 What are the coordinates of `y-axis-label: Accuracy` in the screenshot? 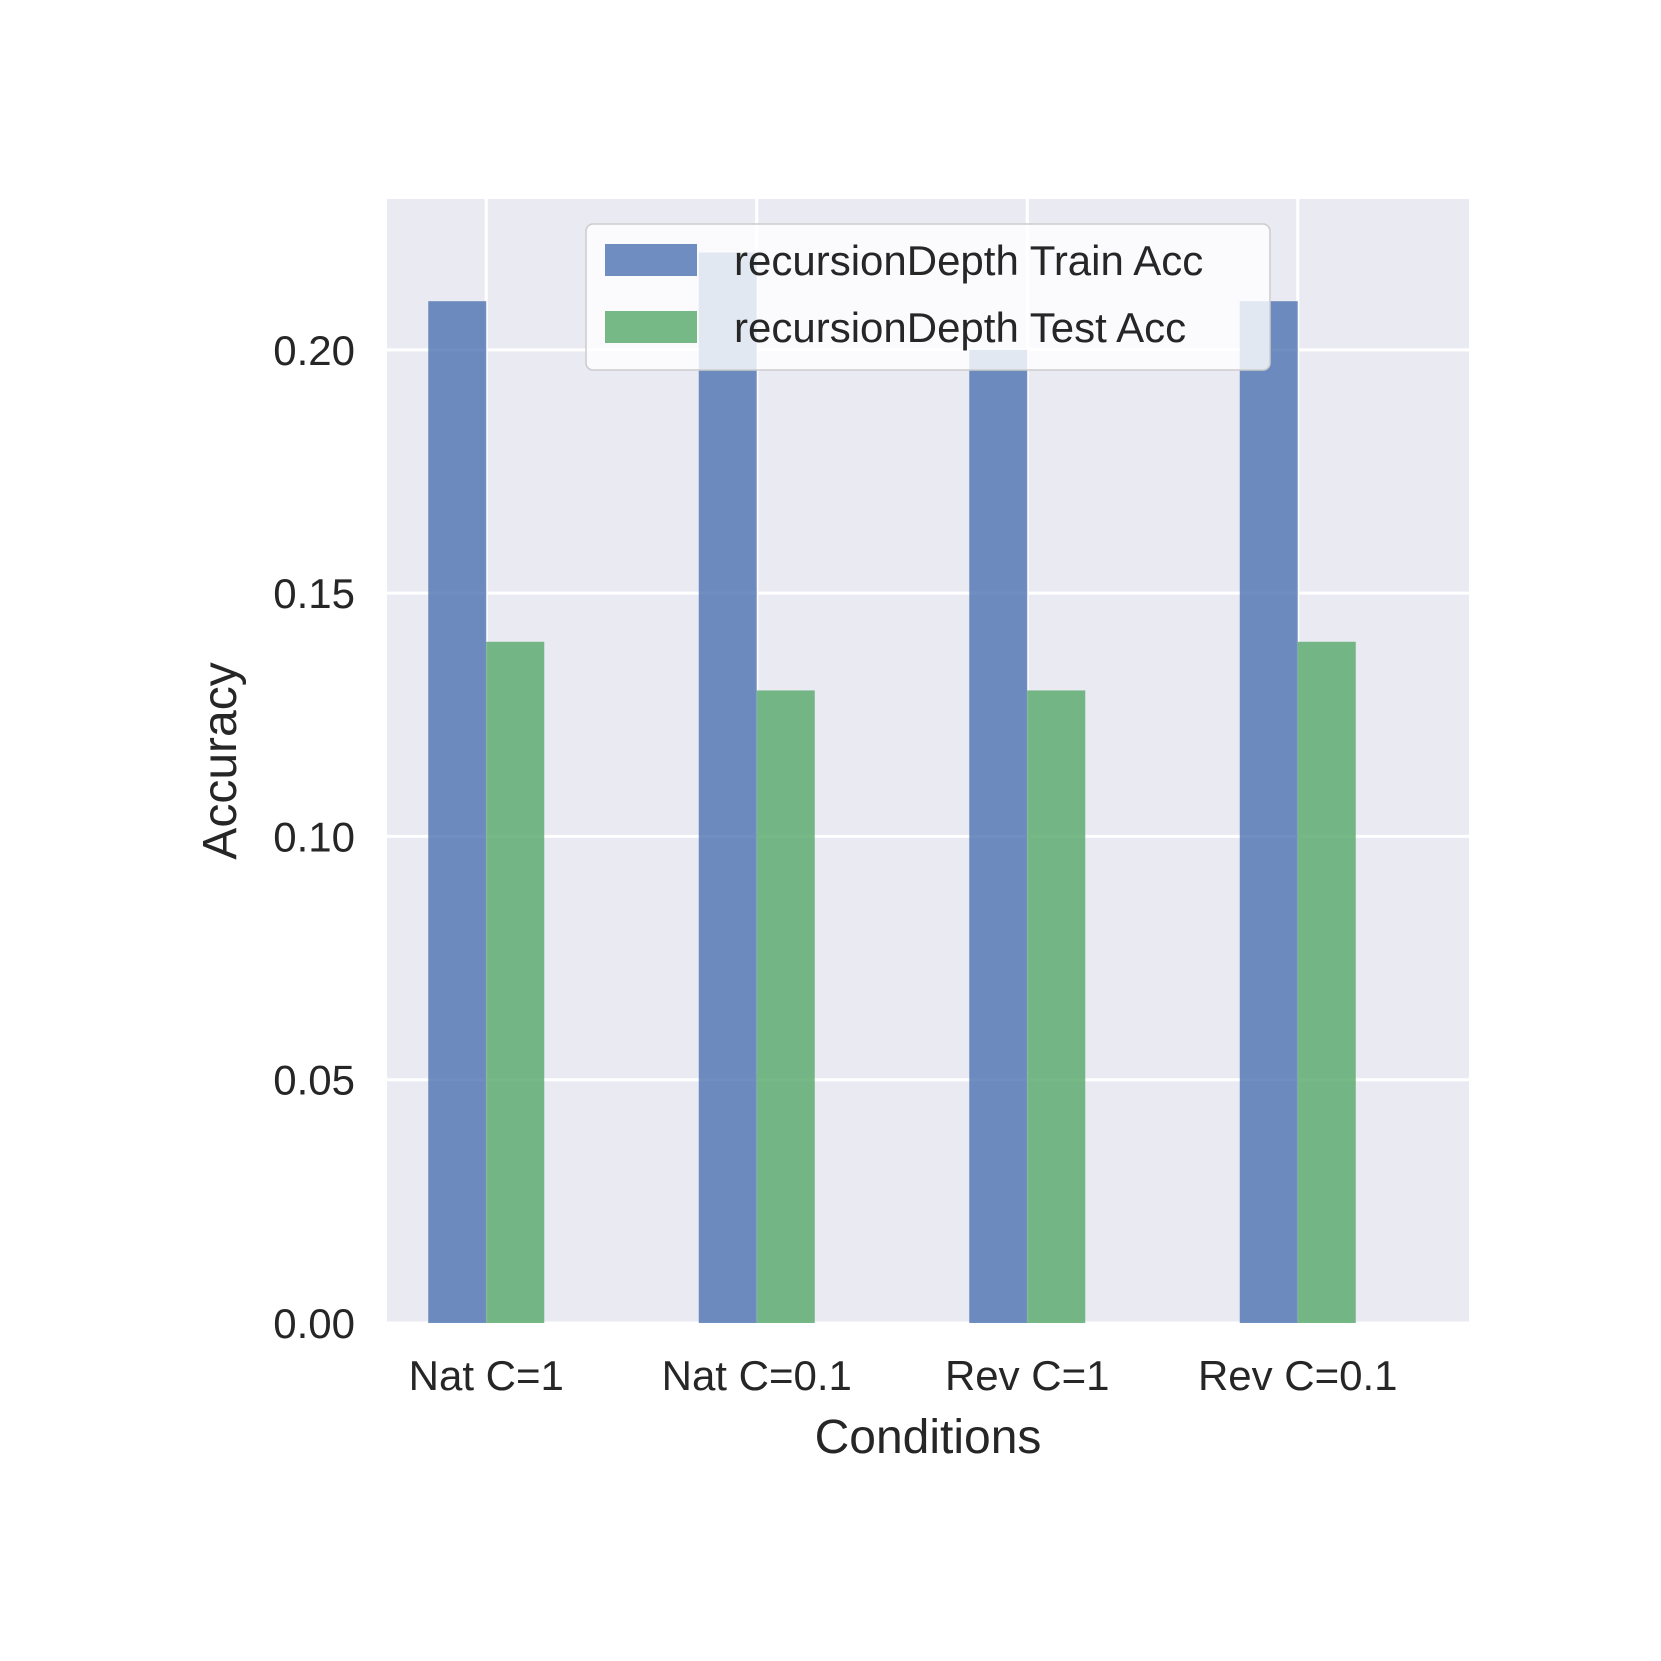 It's located at (220, 760).